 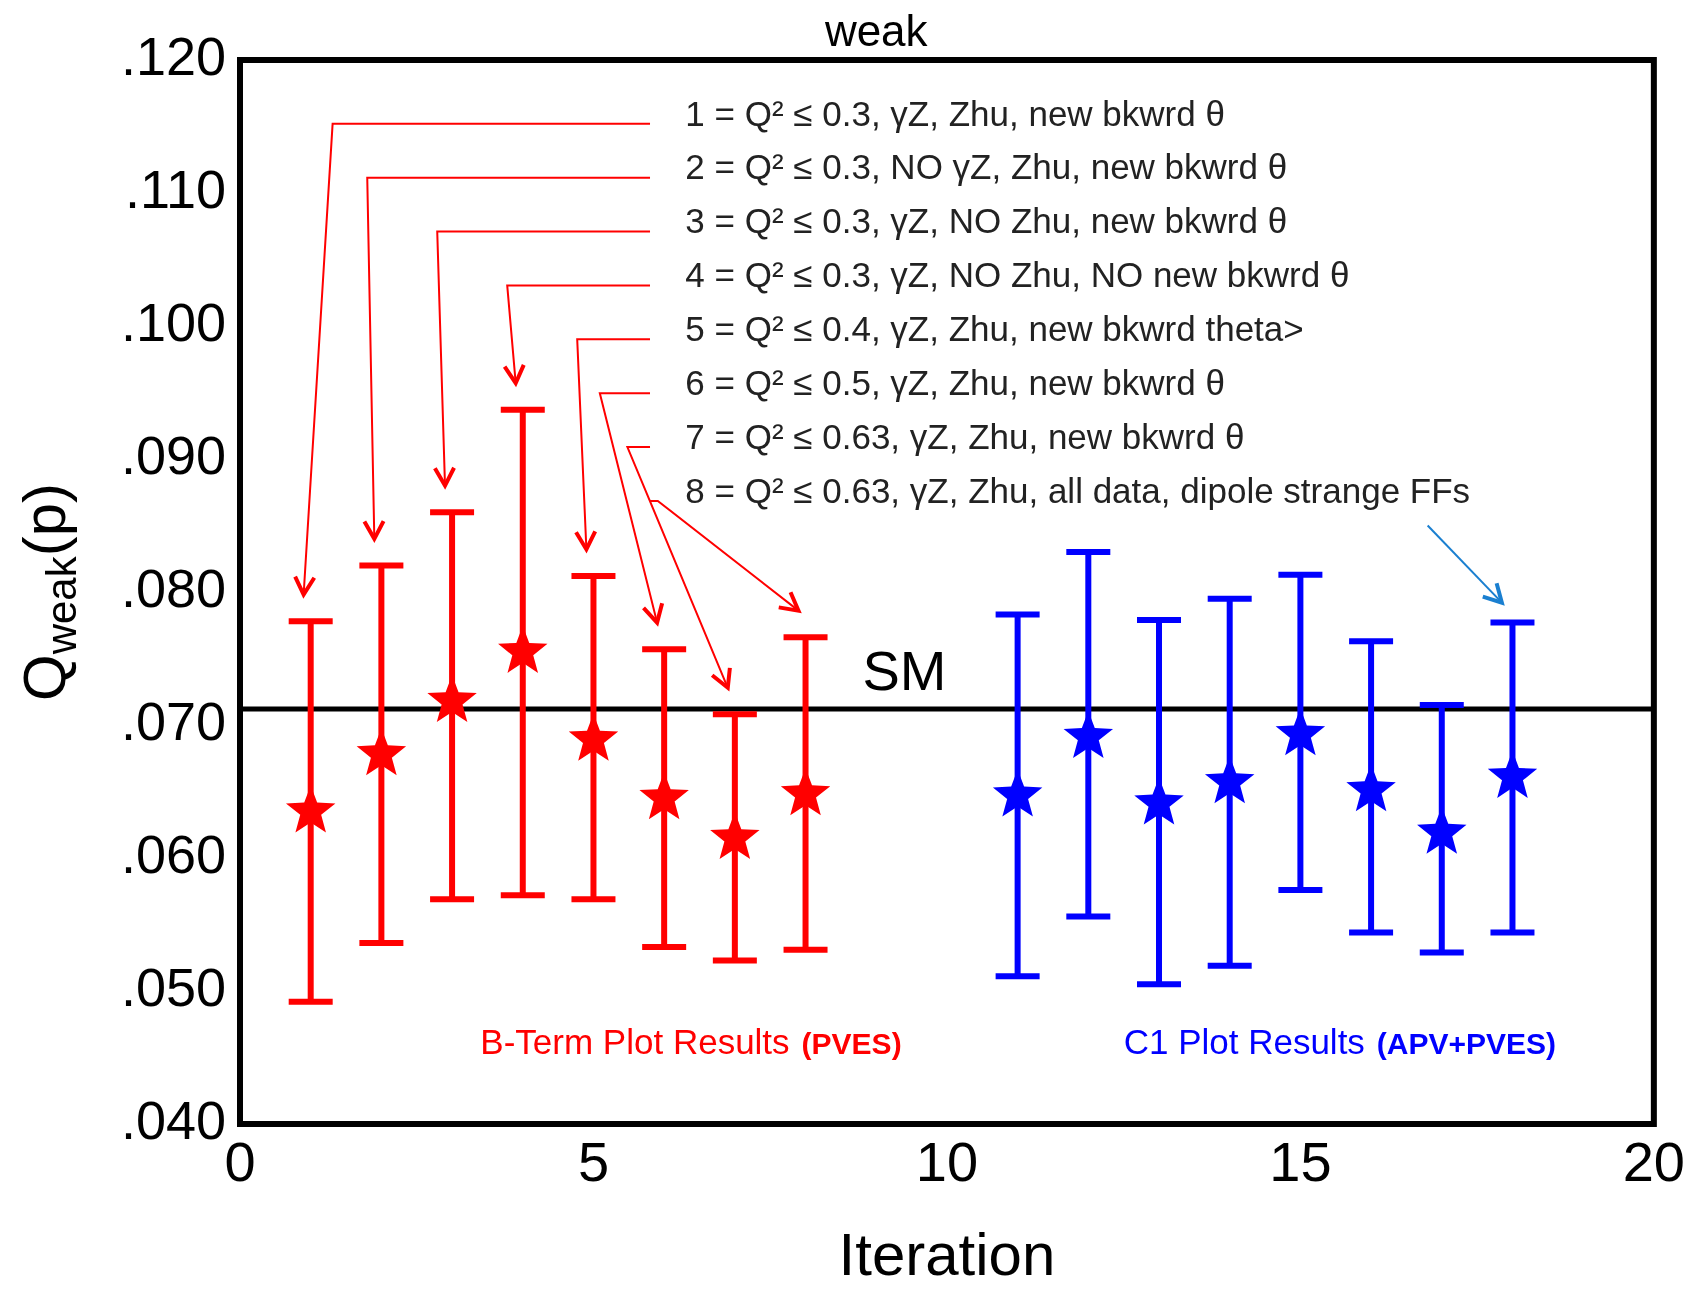 I want to click on x-tick-label: 5, so click(x=593, y=1162).